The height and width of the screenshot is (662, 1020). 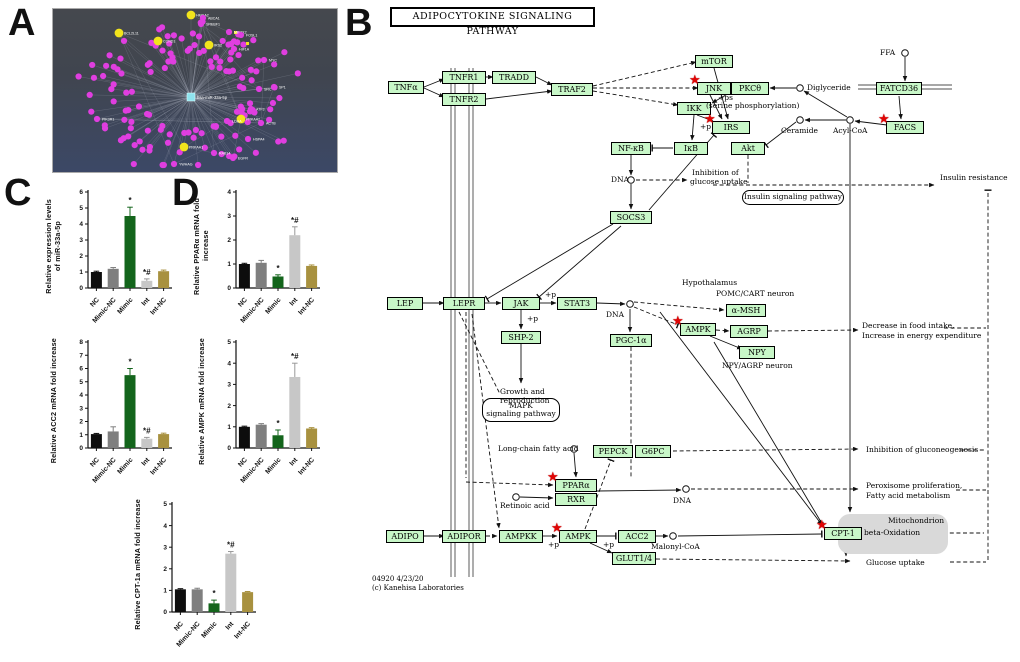 What do you see at coordinates (888, 52) in the screenshot?
I see `pathway-text: FFA` at bounding box center [888, 52].